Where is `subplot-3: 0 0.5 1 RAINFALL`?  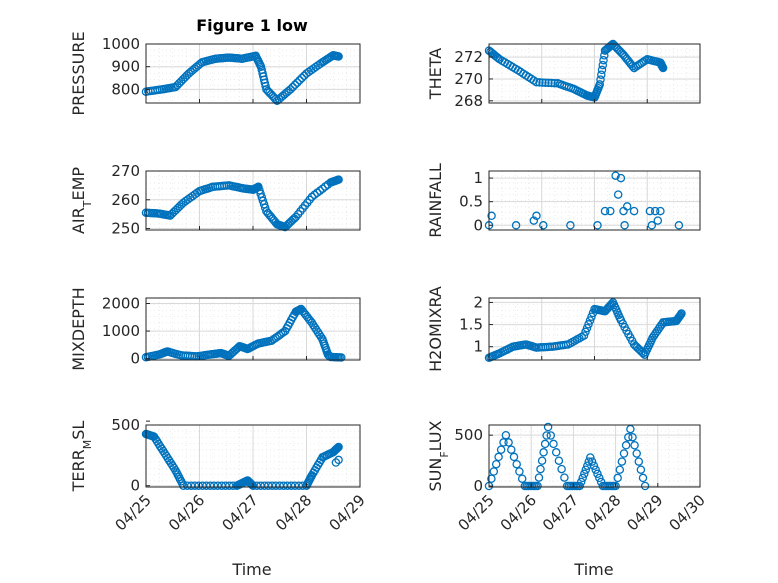 subplot-3: 0 0.5 1 RAINFALL is located at coordinates (563, 200).